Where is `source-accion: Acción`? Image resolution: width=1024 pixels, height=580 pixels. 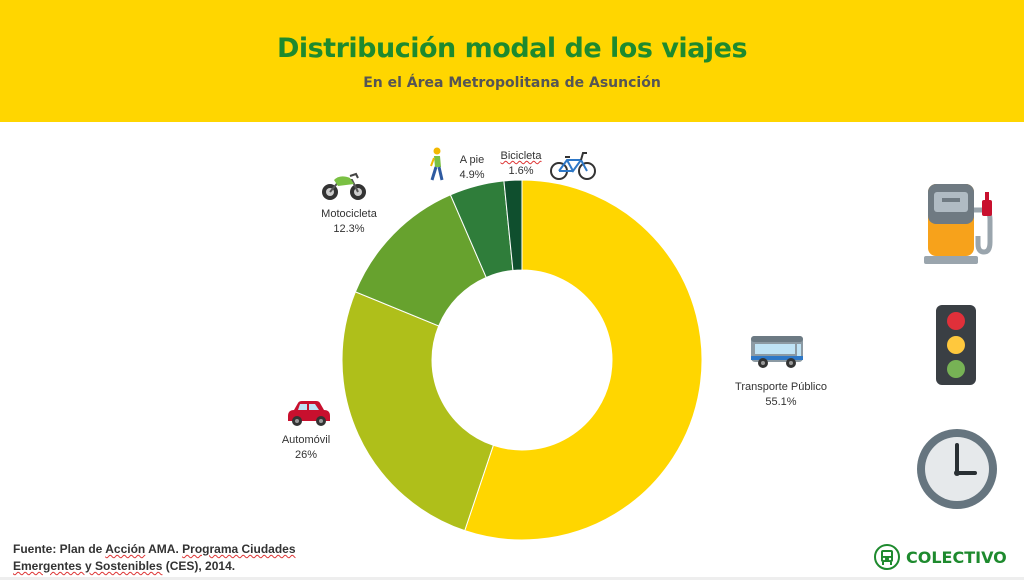
source-accion: Acción is located at coordinates (125, 549).